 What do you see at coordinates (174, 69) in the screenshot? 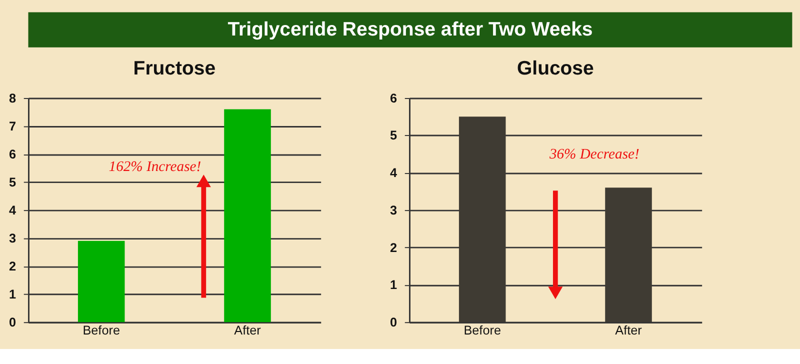
I see `chart-title: Fructose` at bounding box center [174, 69].